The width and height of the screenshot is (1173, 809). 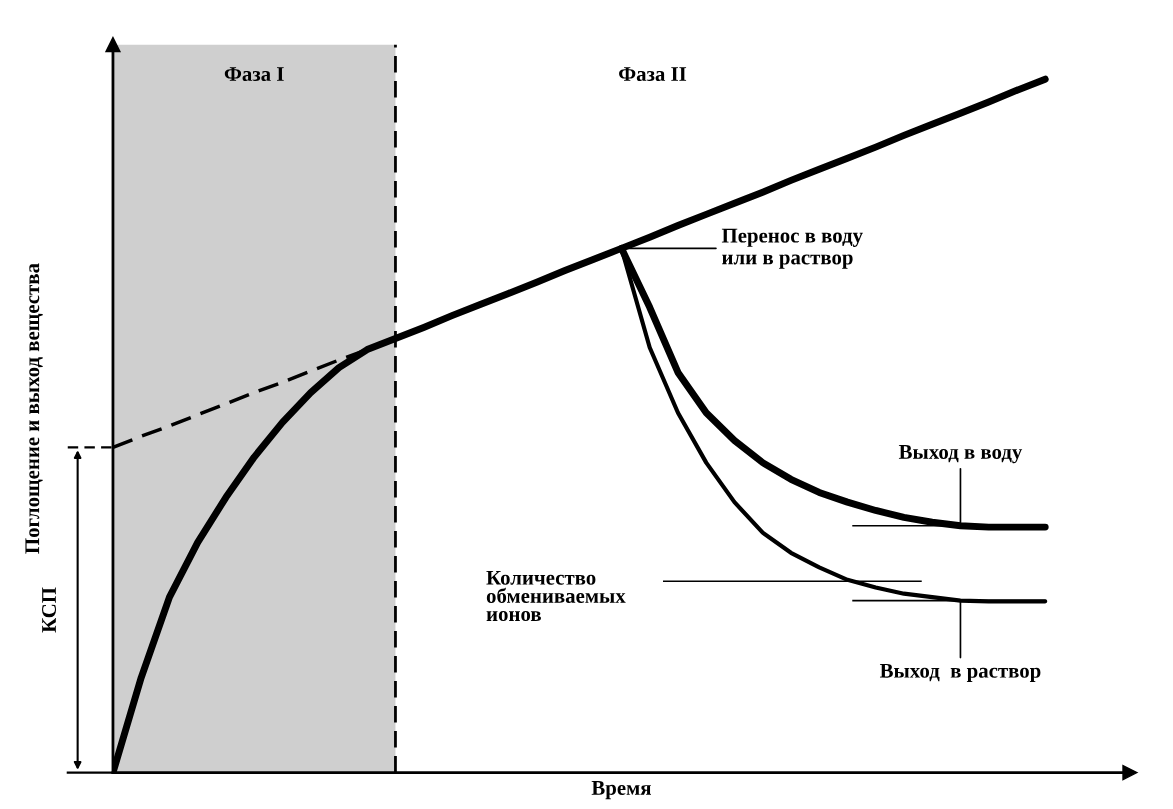 What do you see at coordinates (49, 610) in the screenshot?
I see `text: КСП` at bounding box center [49, 610].